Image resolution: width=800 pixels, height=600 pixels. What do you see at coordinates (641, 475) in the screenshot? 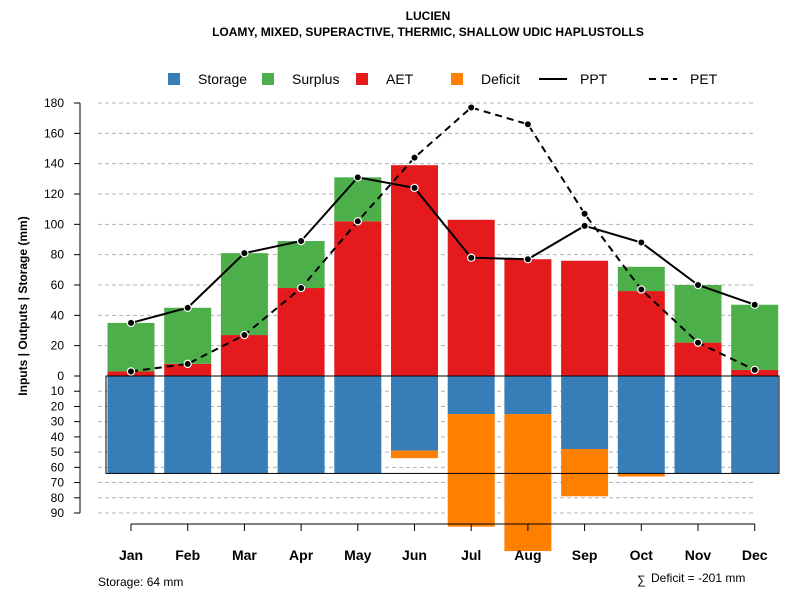
I see `deficit-bar-oct` at bounding box center [641, 475].